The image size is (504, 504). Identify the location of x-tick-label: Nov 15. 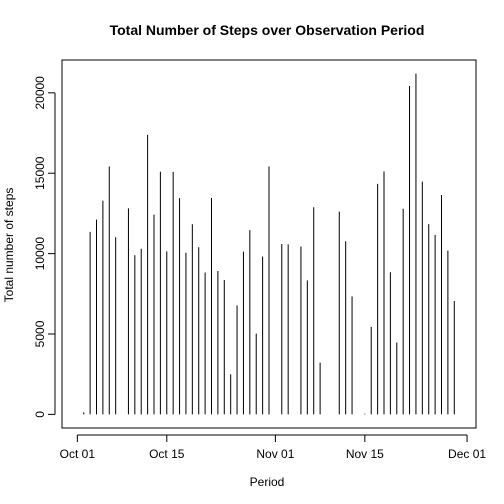
(365, 454).